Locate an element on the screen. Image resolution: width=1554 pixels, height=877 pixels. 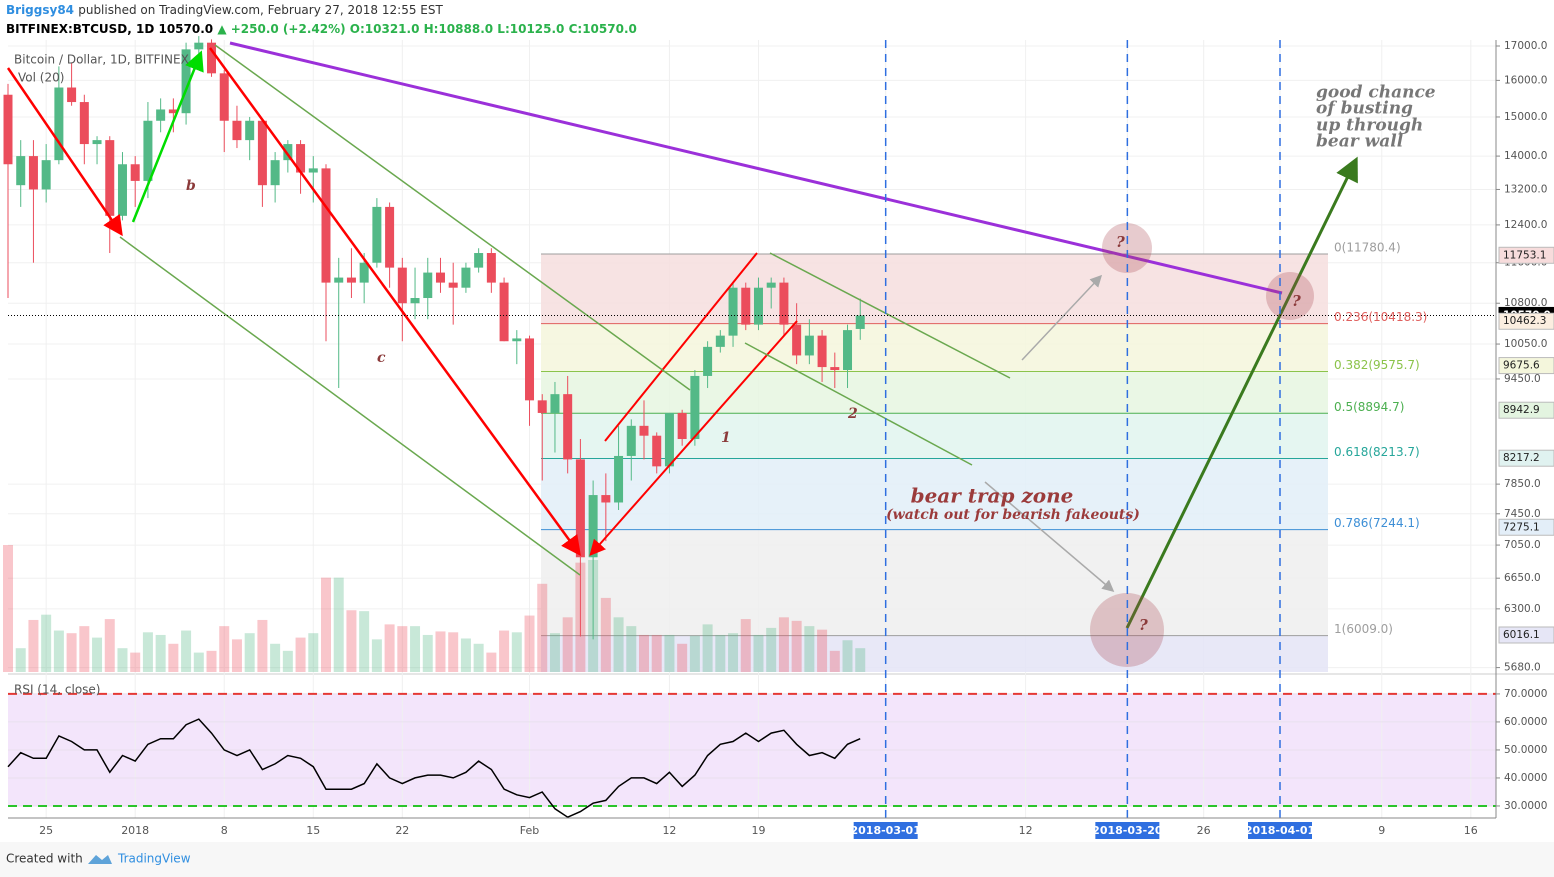
y-tick-label: 10800.0 is located at coordinates (1525, 303).